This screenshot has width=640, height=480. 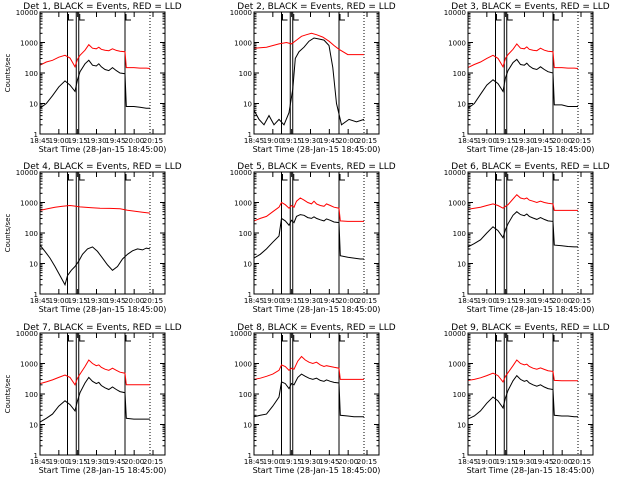 What do you see at coordinates (316, 328) in the screenshot?
I see `chart-title: Det 8, BLACK = Events, RED = LLD` at bounding box center [316, 328].